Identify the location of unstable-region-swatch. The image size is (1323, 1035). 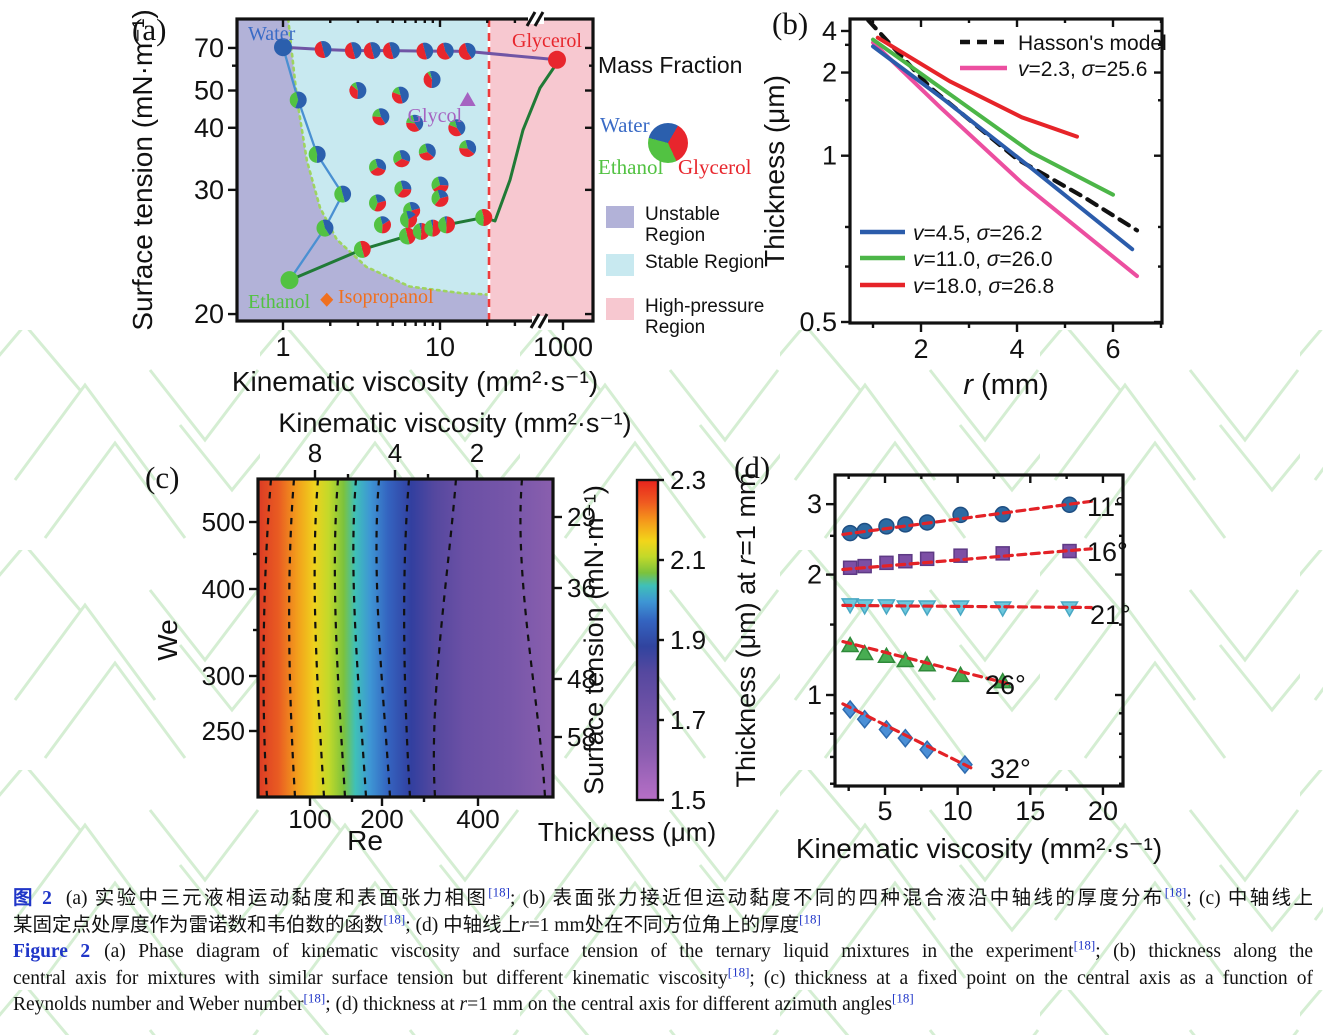
(620, 217).